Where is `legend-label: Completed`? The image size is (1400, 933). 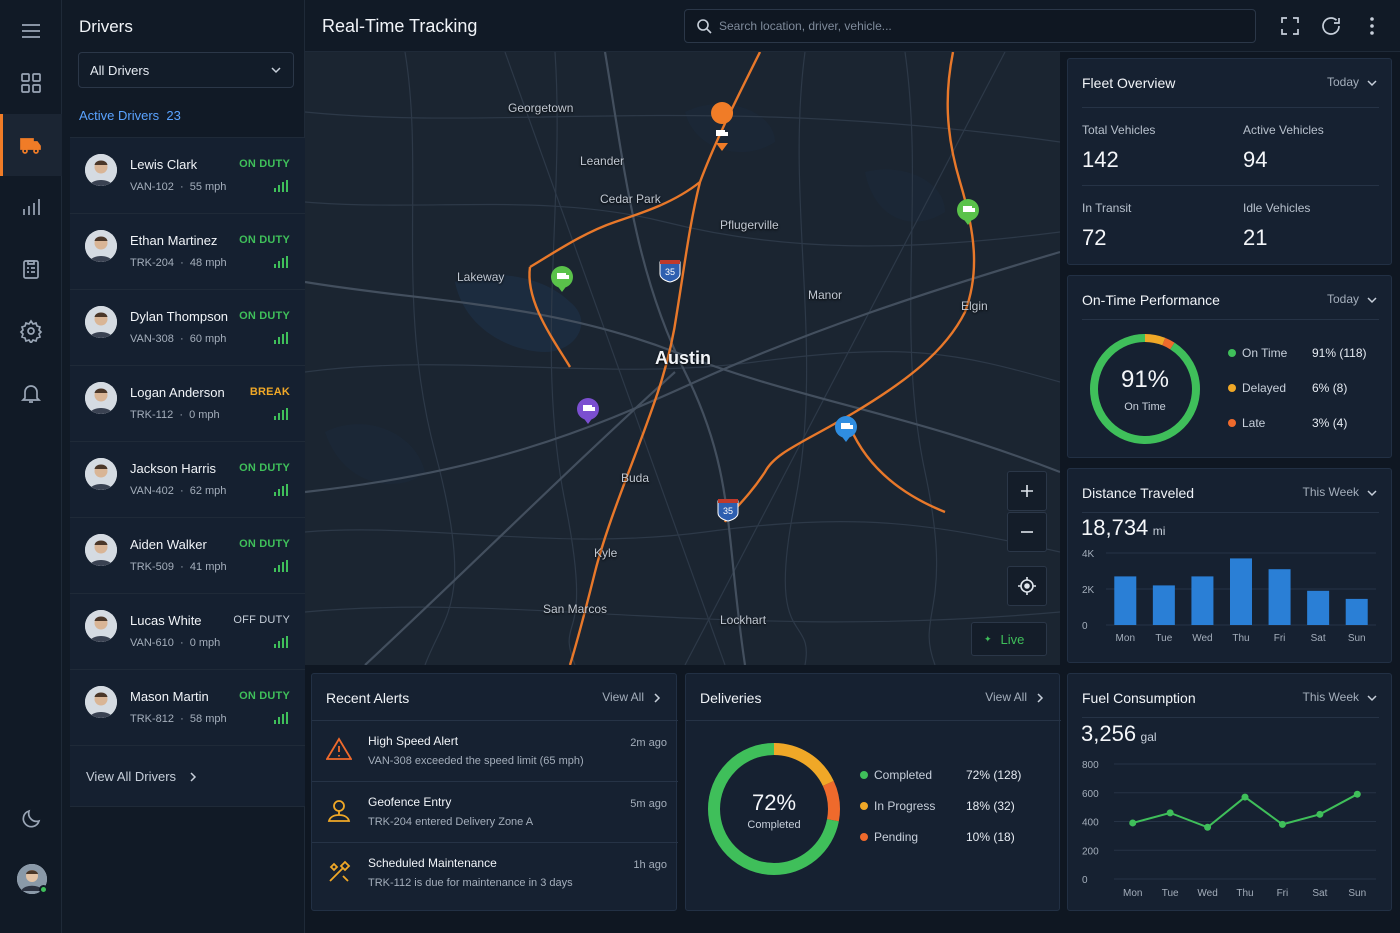
legend-label: Completed is located at coordinates (903, 775).